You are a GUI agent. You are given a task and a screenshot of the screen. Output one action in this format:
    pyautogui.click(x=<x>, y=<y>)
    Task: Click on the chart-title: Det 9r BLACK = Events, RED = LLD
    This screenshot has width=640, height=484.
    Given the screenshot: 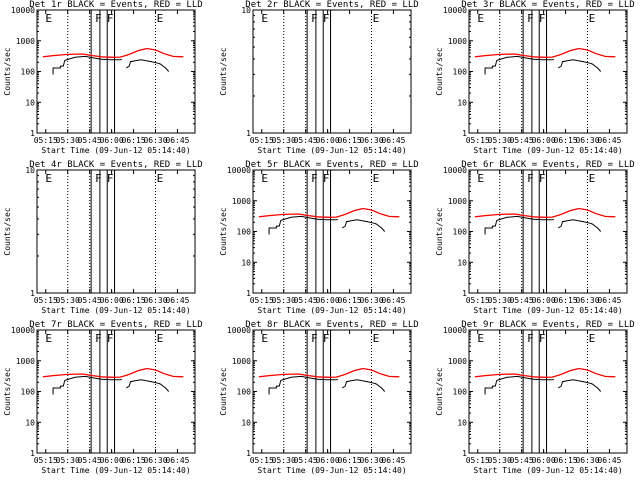 What is the action you would take?
    pyautogui.click(x=547, y=325)
    